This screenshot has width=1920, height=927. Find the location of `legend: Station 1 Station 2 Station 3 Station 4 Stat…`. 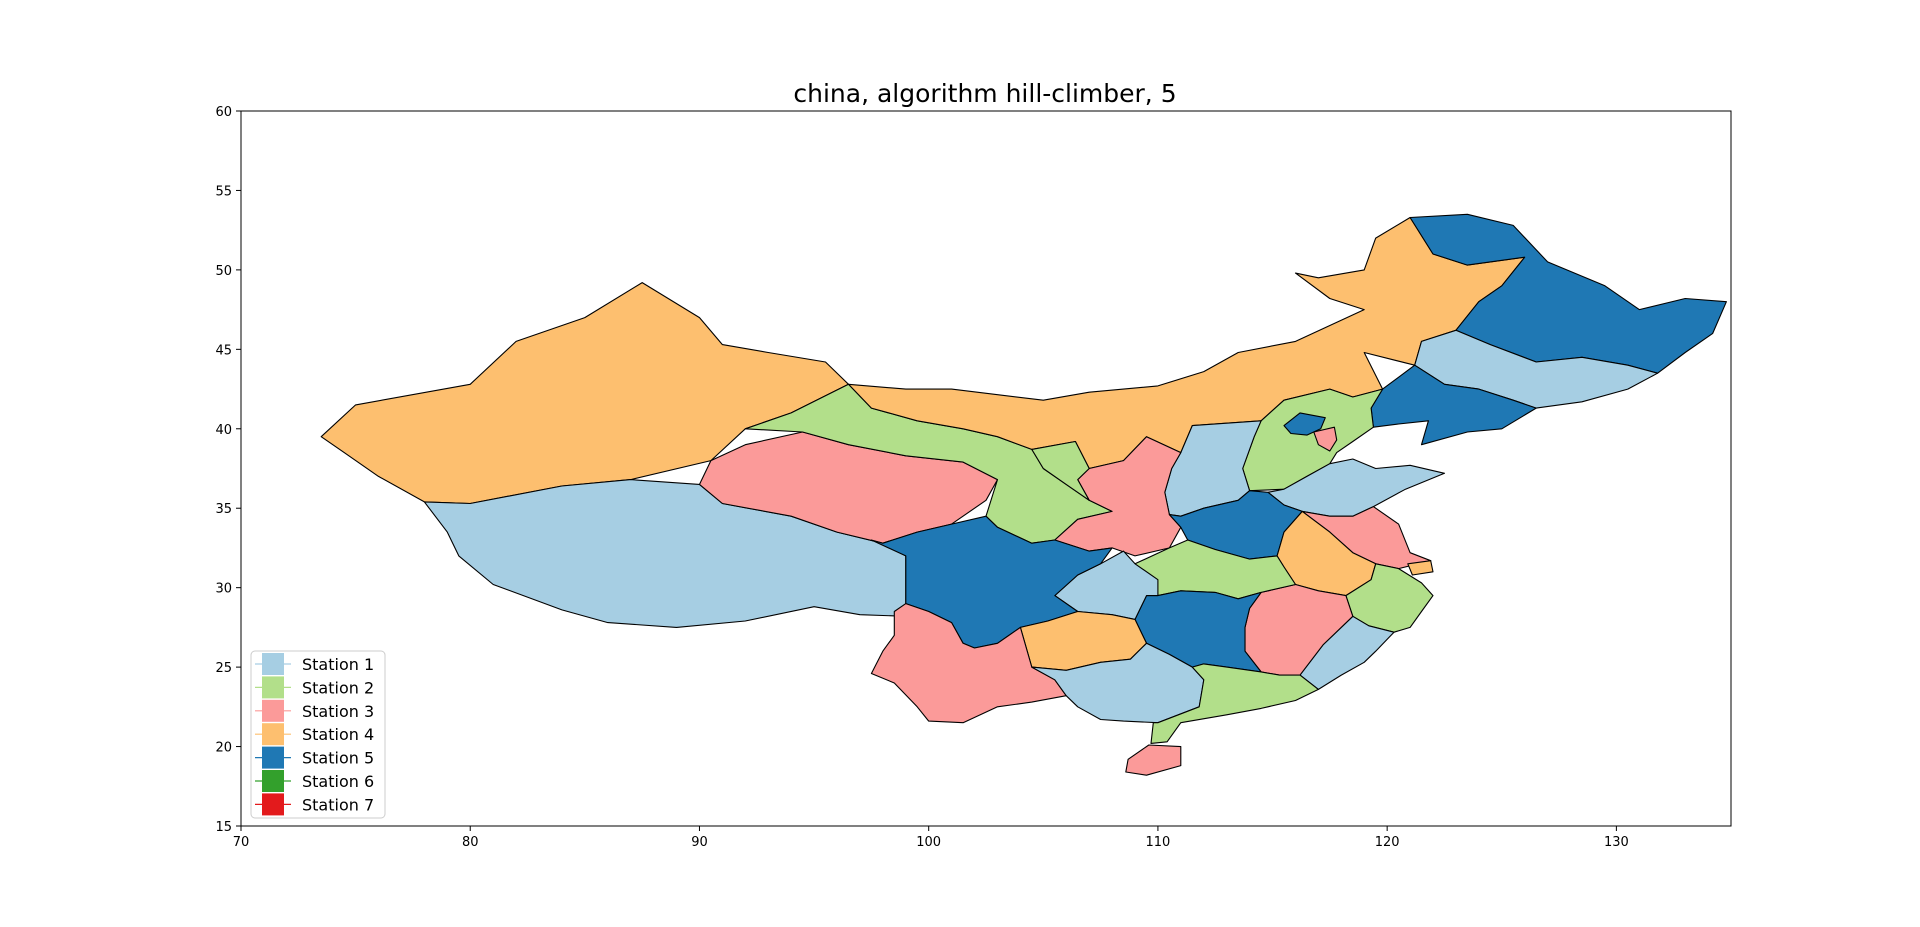

legend: Station 1 Station 2 Station 3 Station 4 Stat… is located at coordinates (318, 734).